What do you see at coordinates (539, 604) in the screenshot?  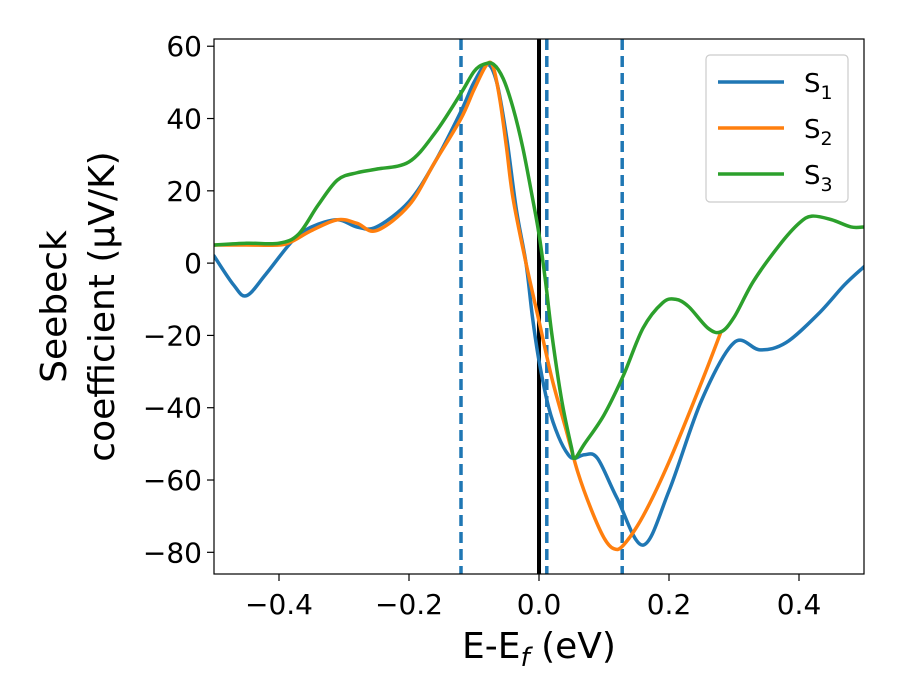 I see `x-tick-label: 0.0` at bounding box center [539, 604].